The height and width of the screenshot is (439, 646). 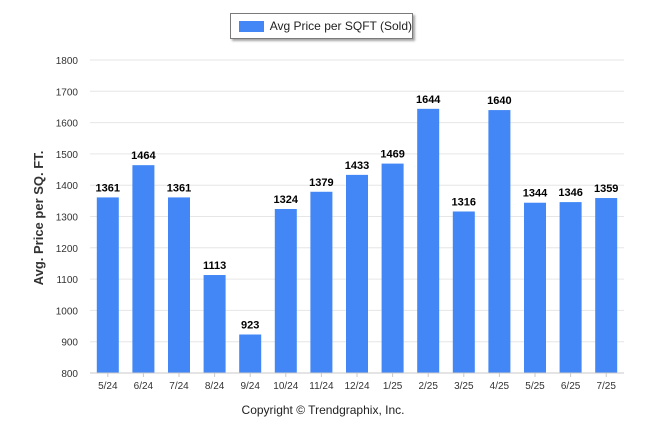 What do you see at coordinates (67, 92) in the screenshot?
I see `y-tick-label: 1700` at bounding box center [67, 92].